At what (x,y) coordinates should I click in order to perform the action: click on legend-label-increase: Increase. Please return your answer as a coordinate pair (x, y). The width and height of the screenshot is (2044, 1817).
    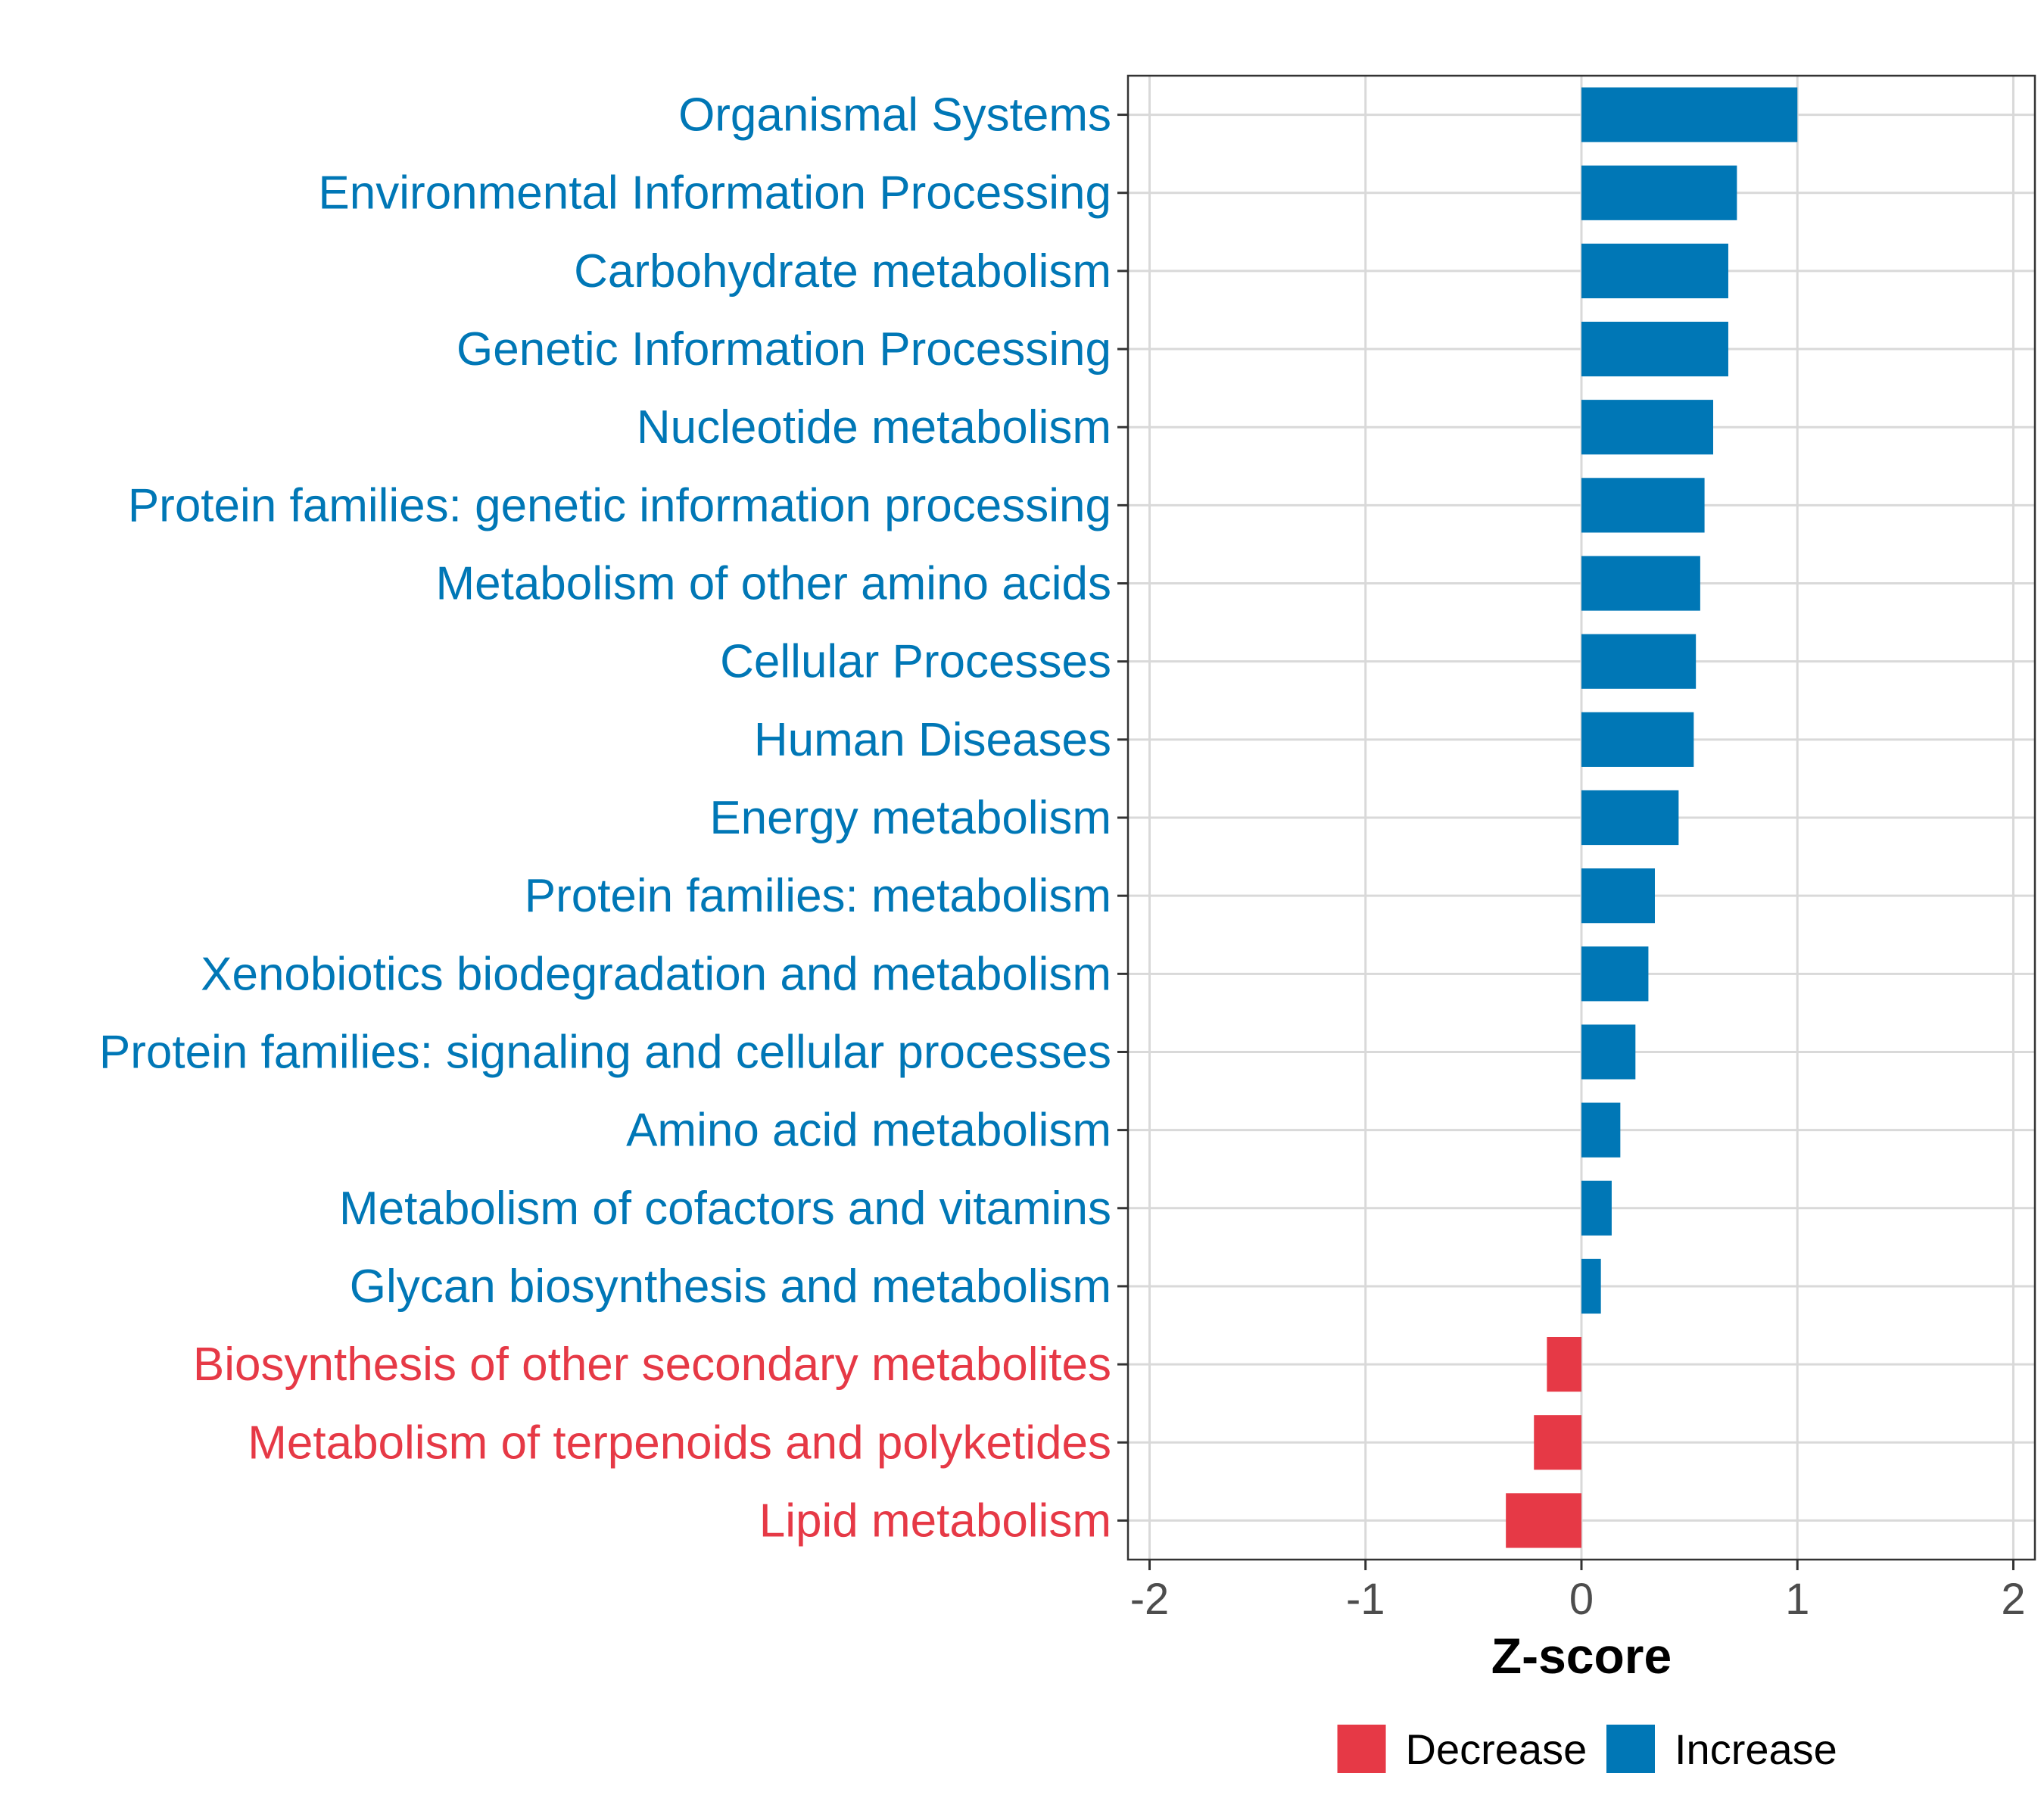
    Looking at the image, I should click on (1756, 1749).